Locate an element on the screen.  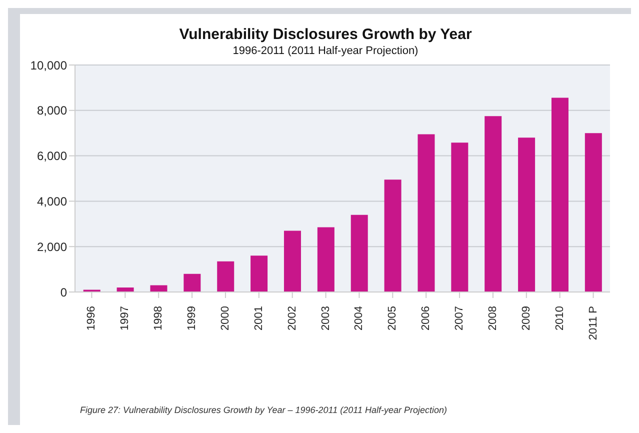
y-tick-label: 4,000 is located at coordinates (52, 201).